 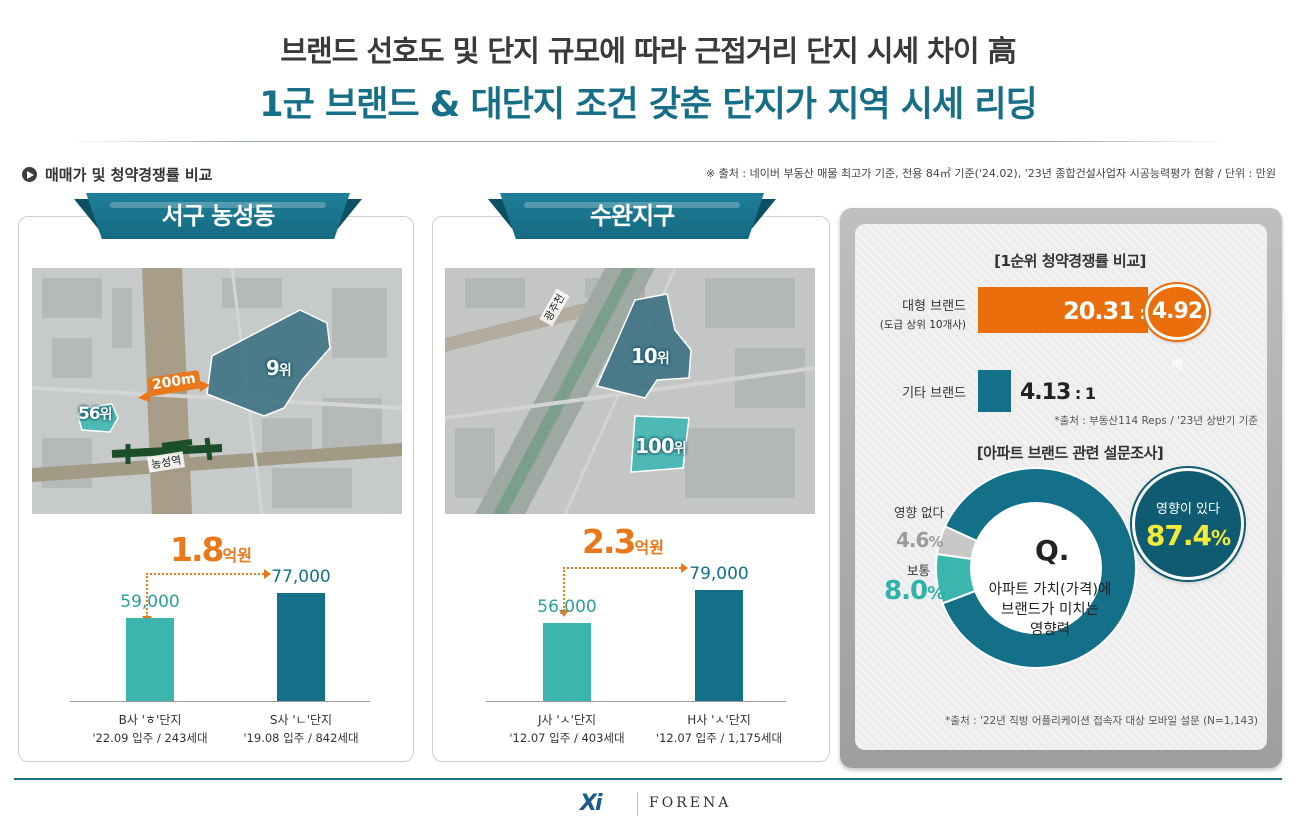 What do you see at coordinates (636, 701) in the screenshot?
I see `bar-baseline-mid` at bounding box center [636, 701].